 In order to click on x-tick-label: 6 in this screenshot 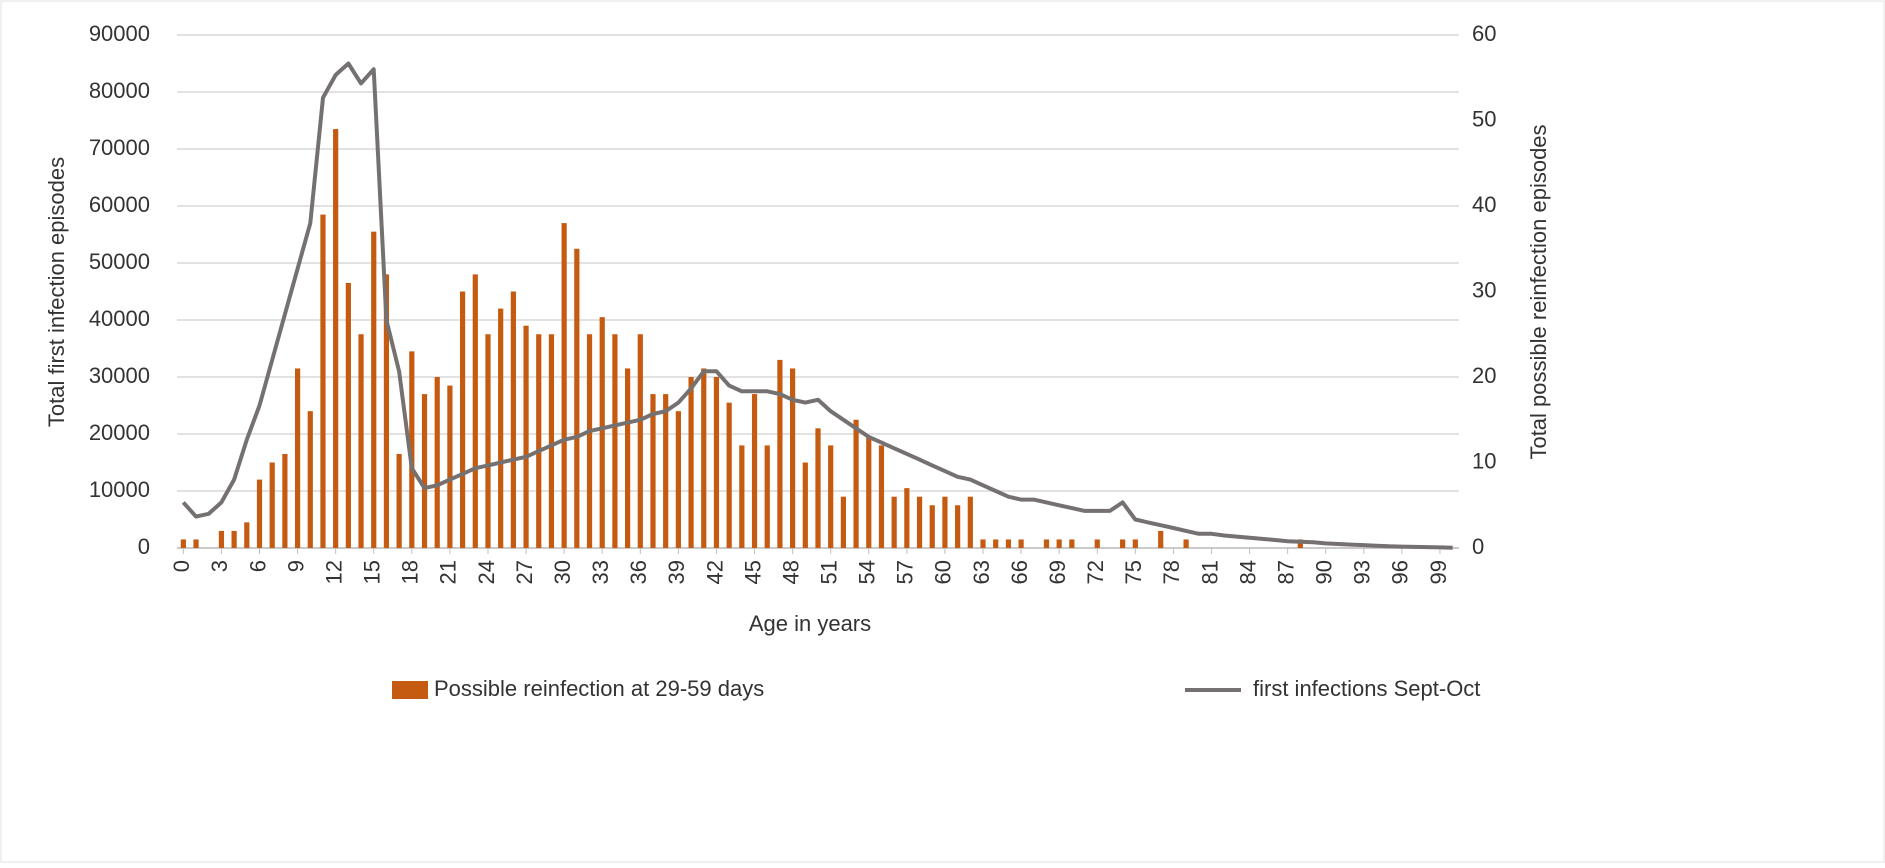, I will do `click(257, 566)`.